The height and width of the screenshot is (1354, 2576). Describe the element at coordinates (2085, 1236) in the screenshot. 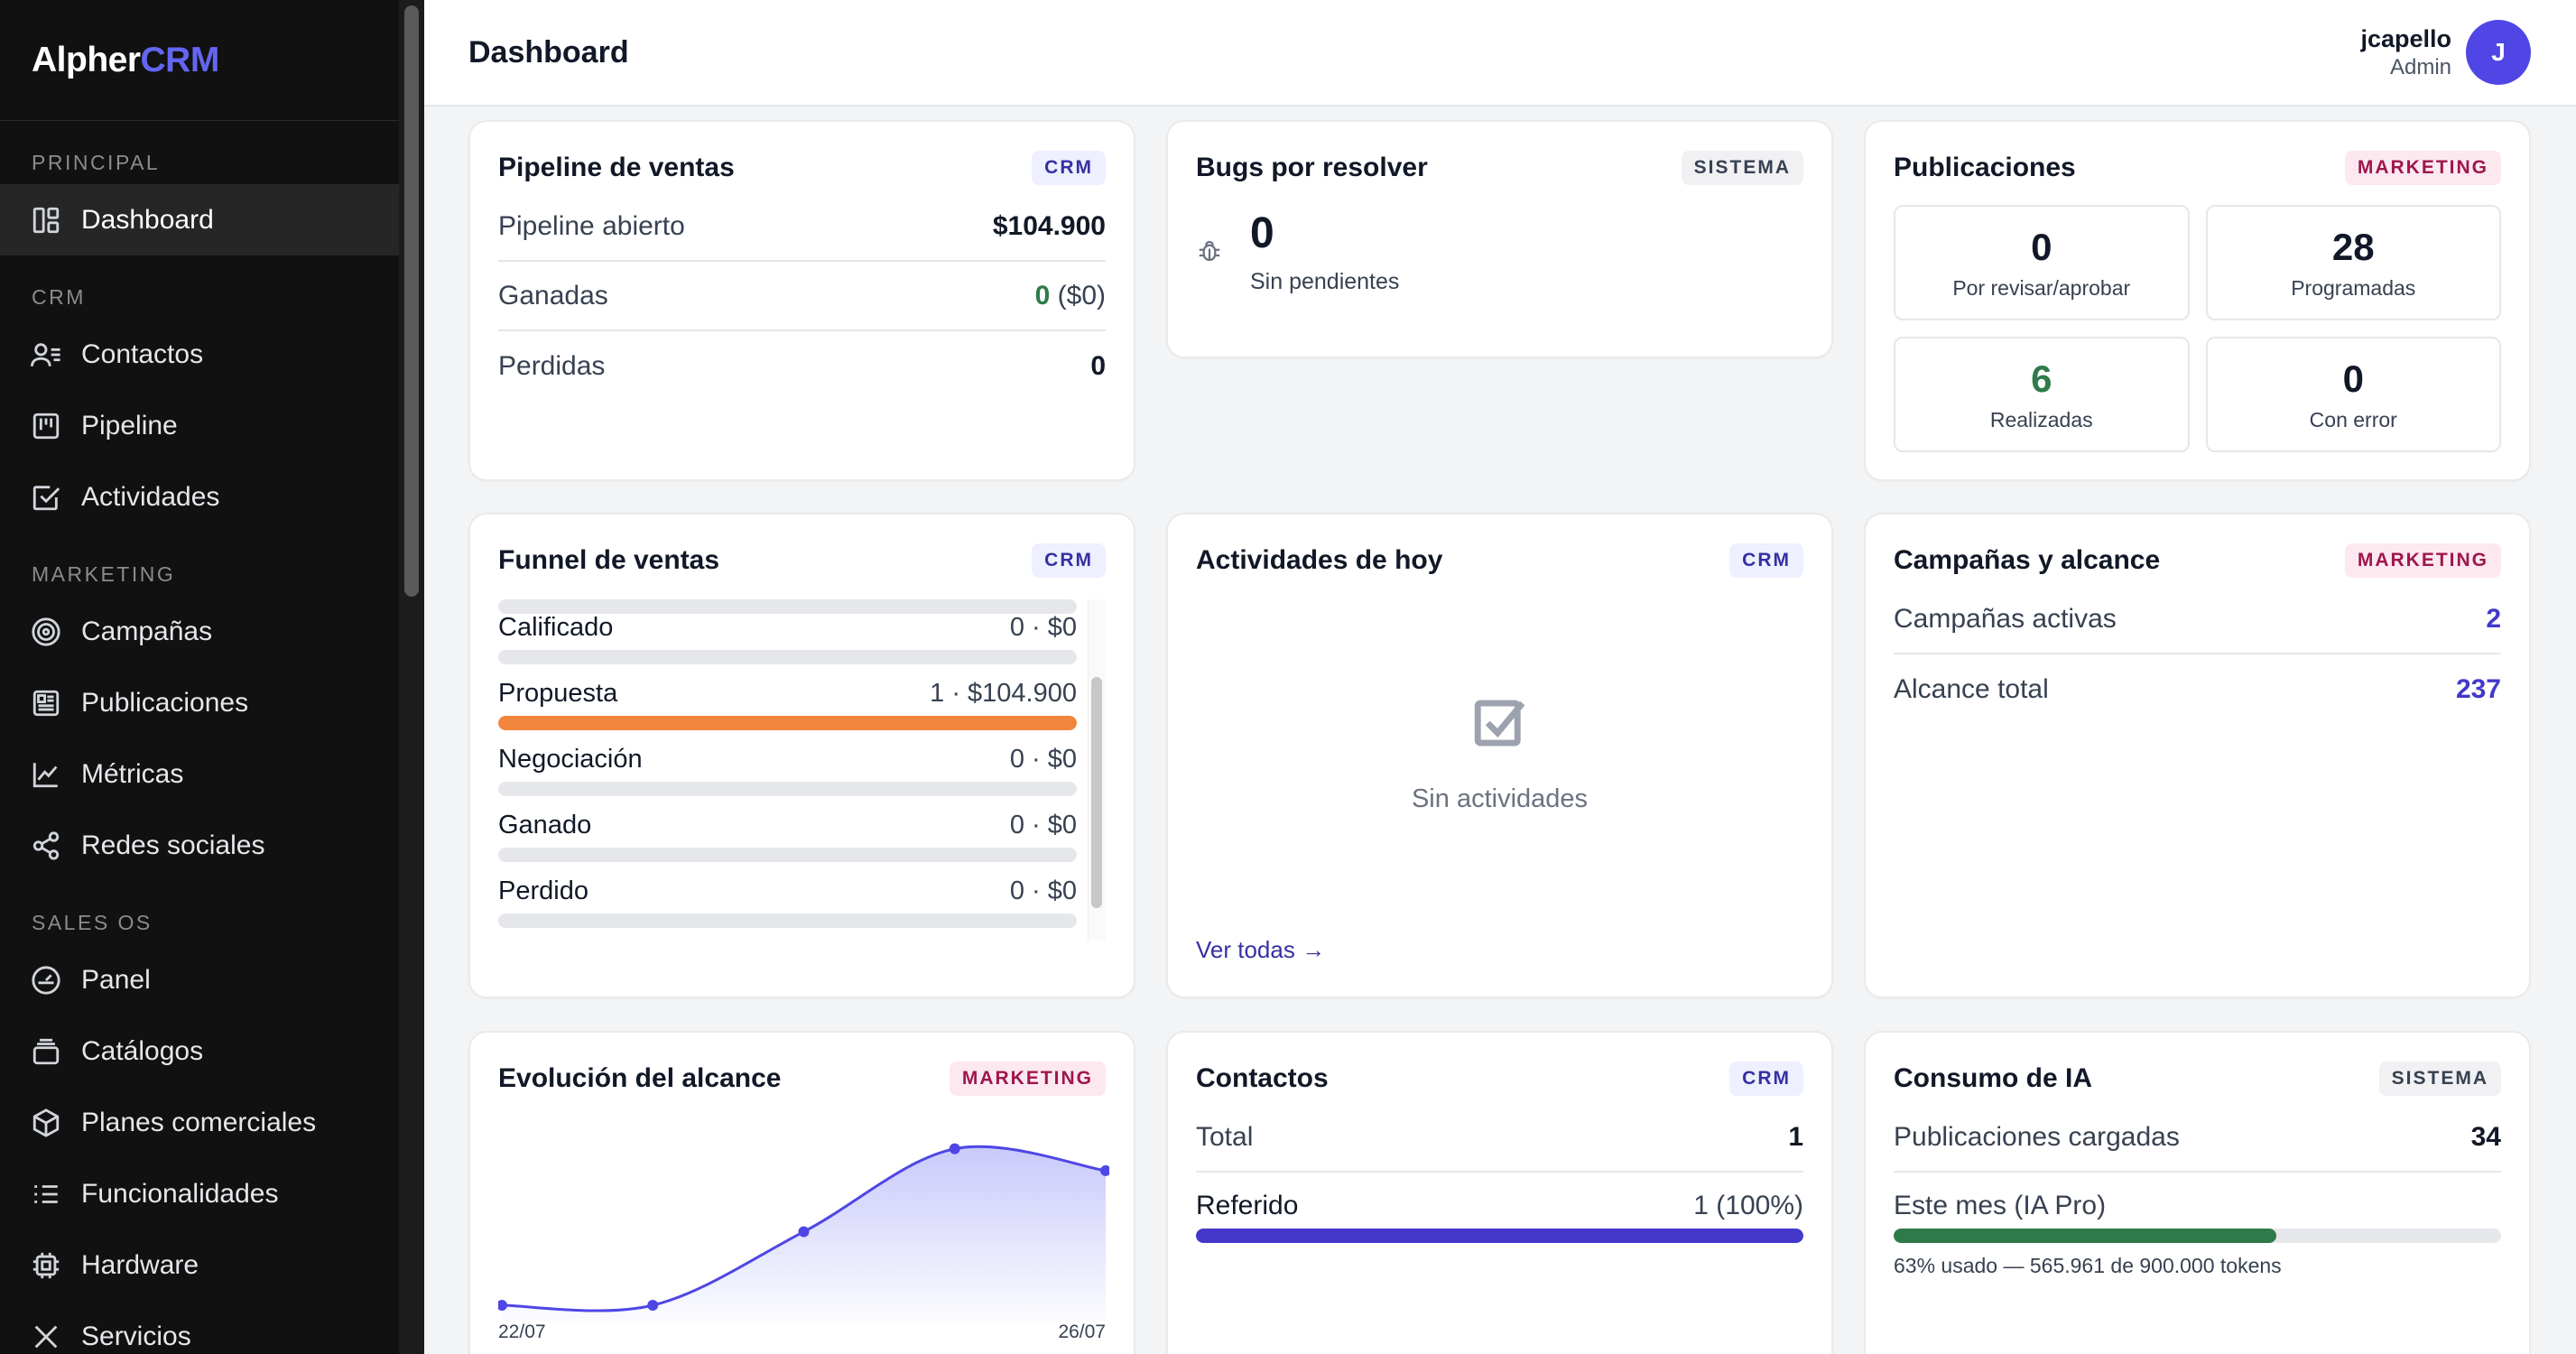

I see `ia-usage-progress-fill` at that location.